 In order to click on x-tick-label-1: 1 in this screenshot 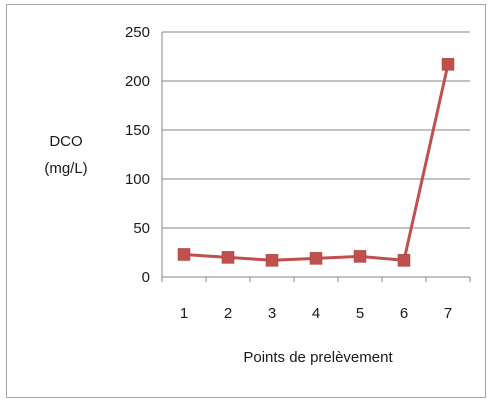, I will do `click(184, 313)`.